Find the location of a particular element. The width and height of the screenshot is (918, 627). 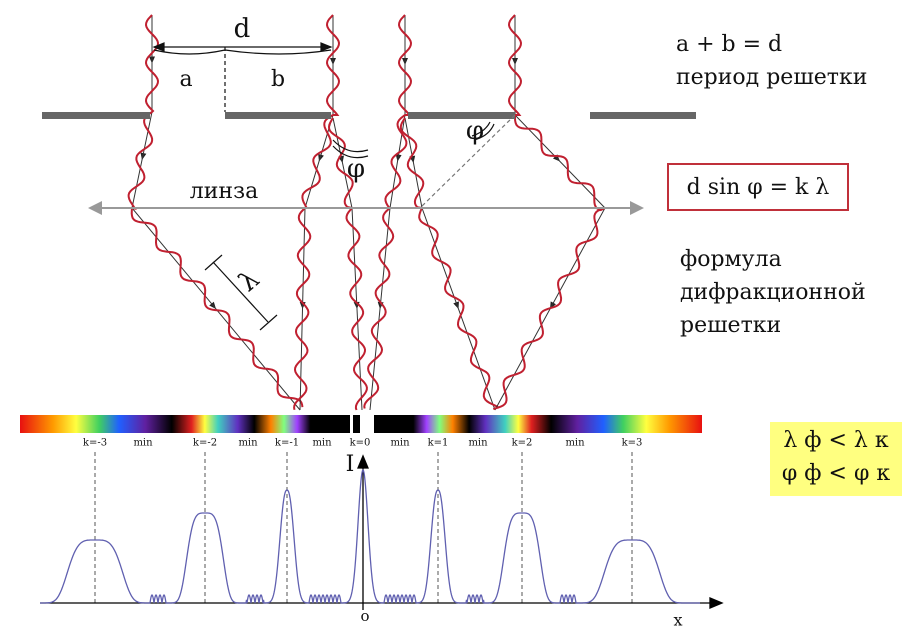

label: b is located at coordinates (278, 79).